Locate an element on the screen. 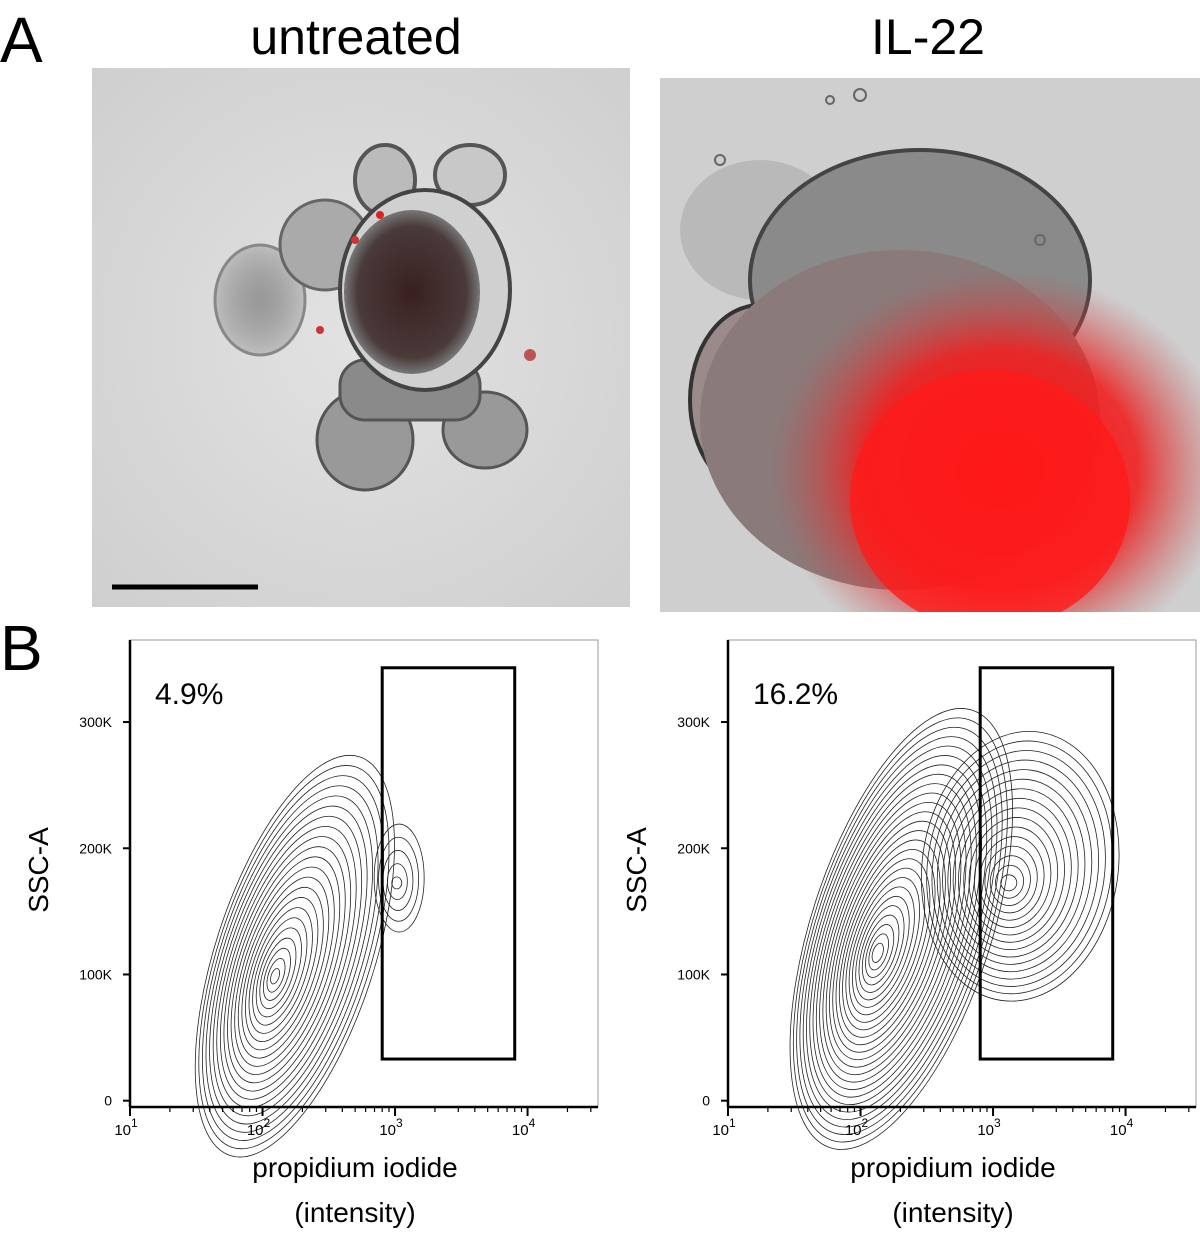 Image resolution: width=1200 pixels, height=1256 pixels. image-title: untreated is located at coordinates (355, 37).